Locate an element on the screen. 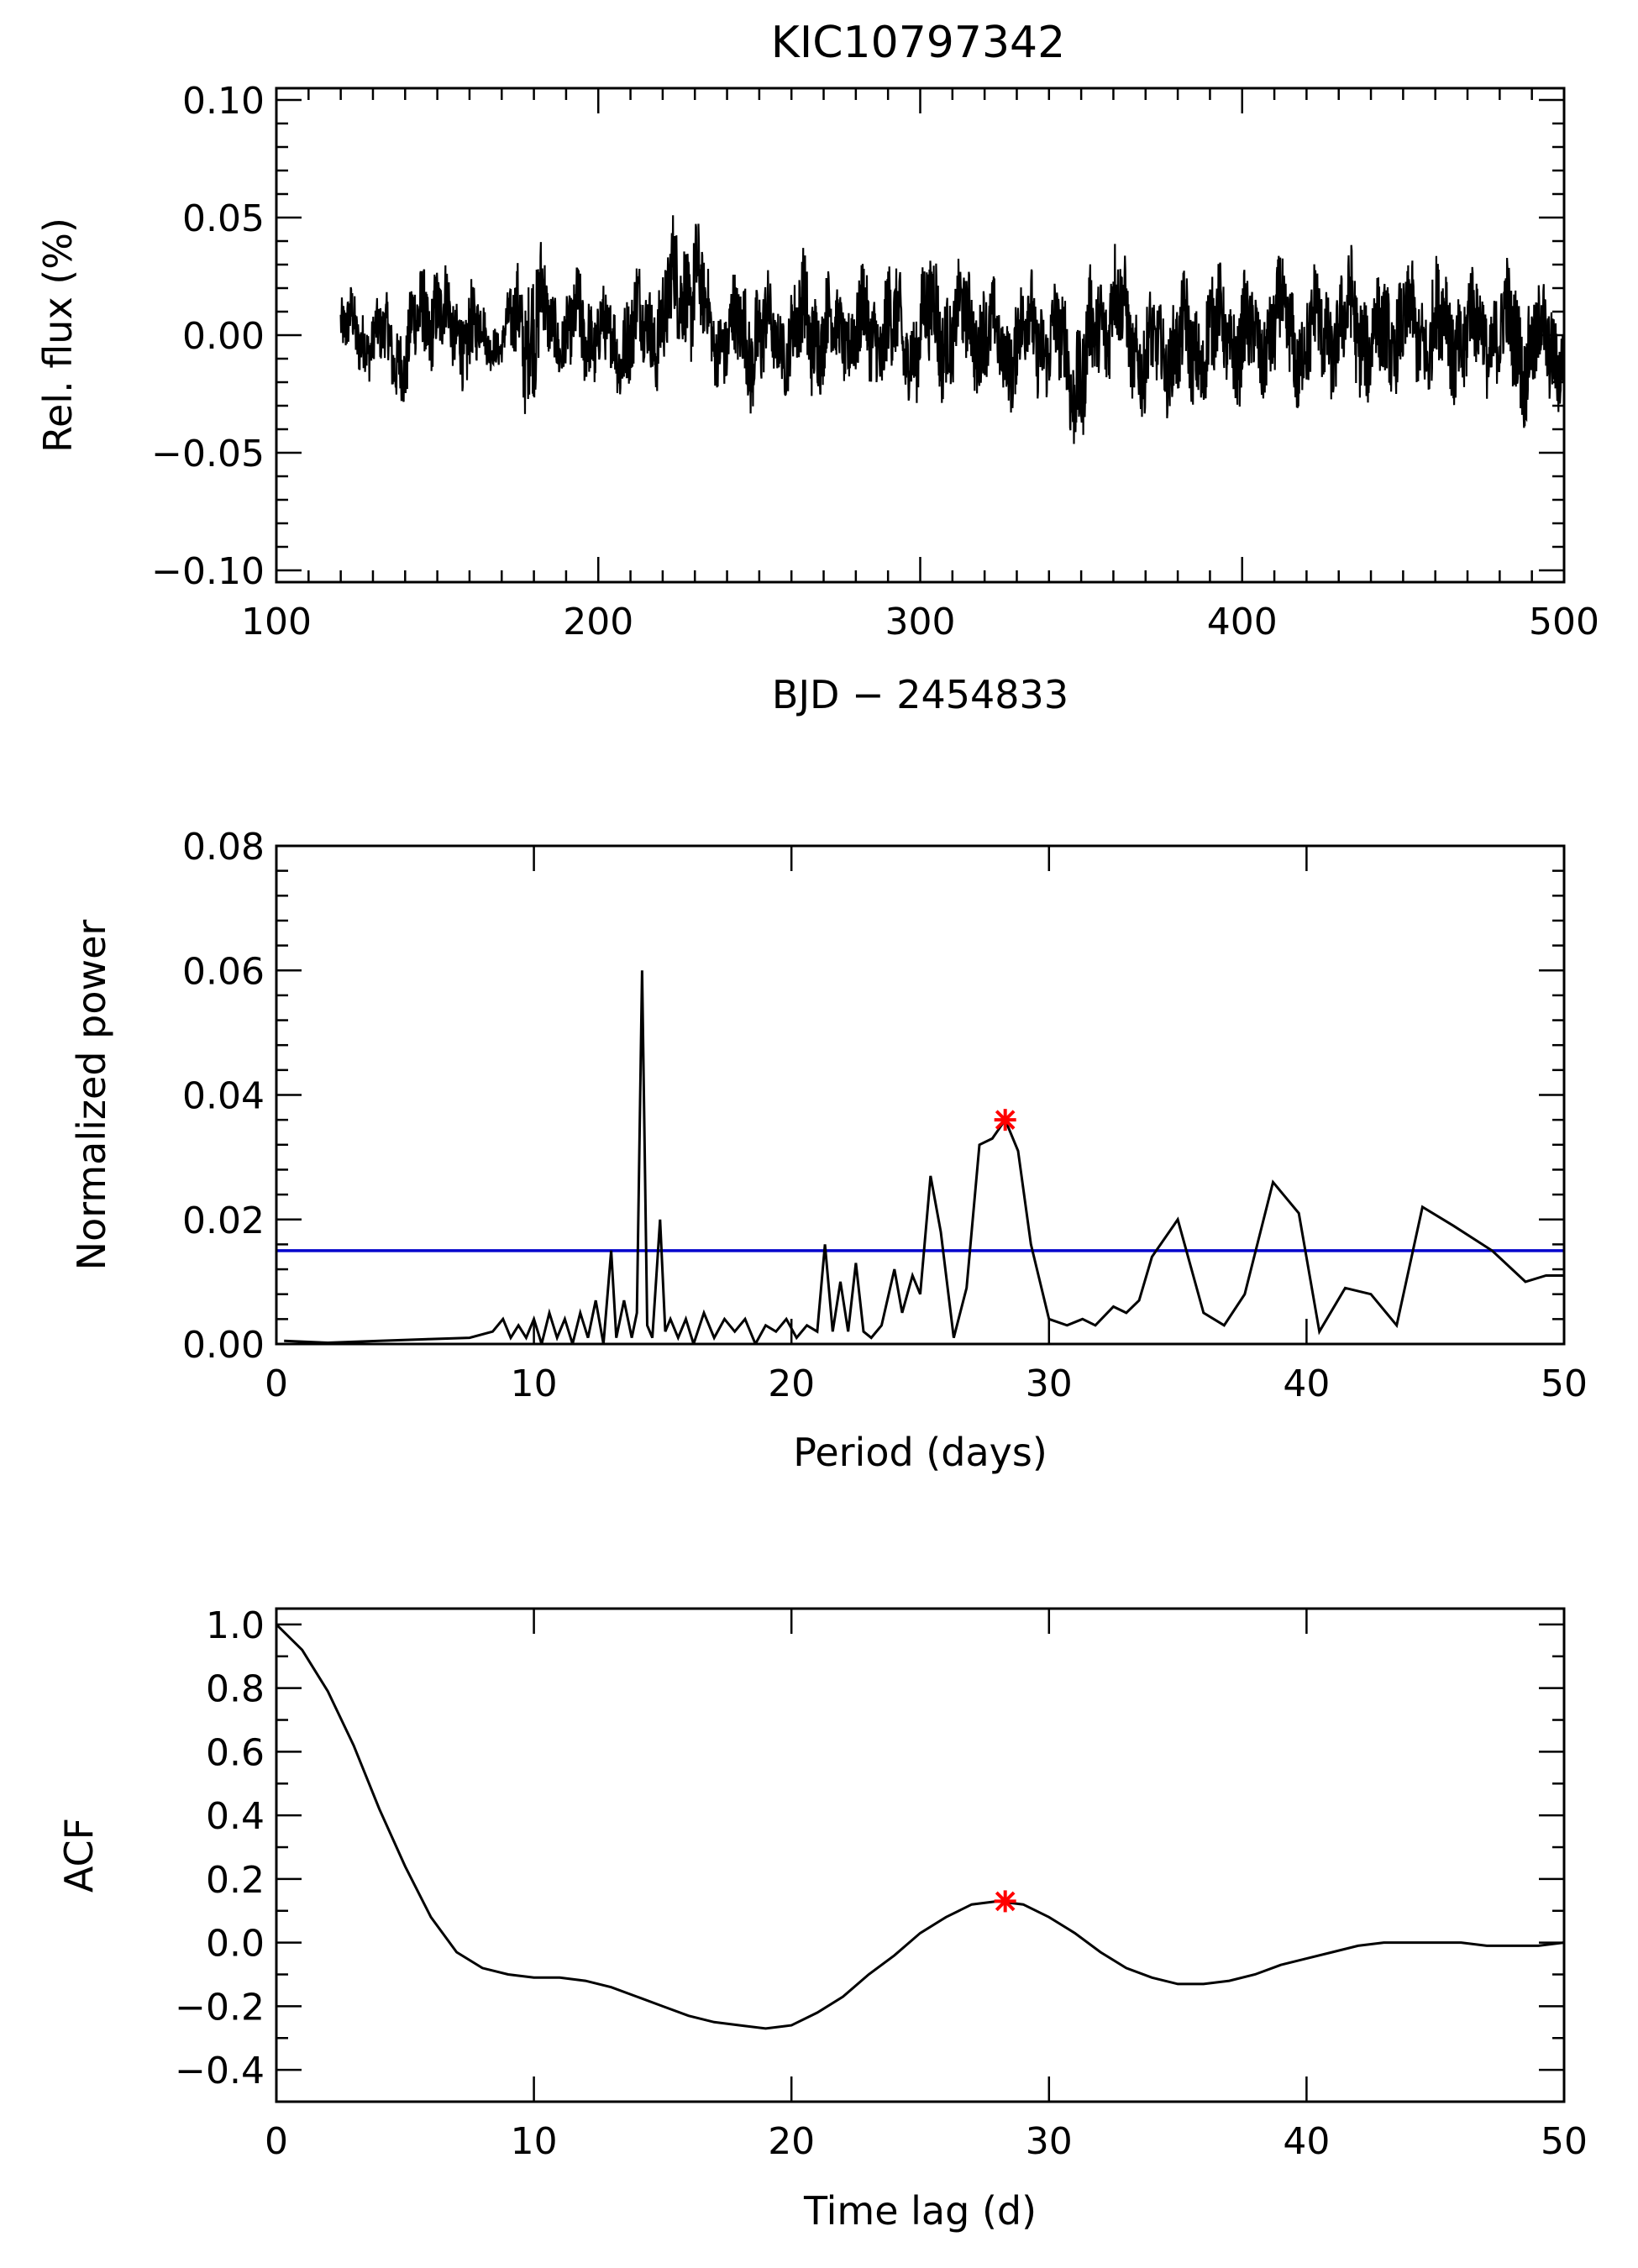 The width and height of the screenshot is (1638, 2268). lightcurve-y-tick-label: −0.10 is located at coordinates (208, 571).